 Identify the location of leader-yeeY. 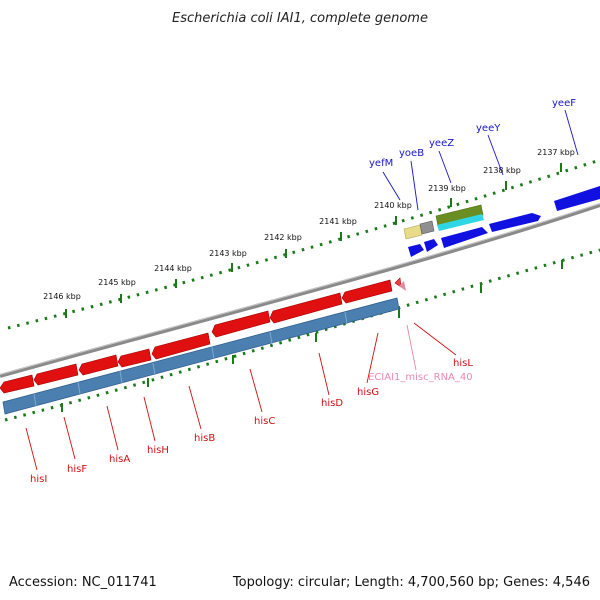
(495, 155).